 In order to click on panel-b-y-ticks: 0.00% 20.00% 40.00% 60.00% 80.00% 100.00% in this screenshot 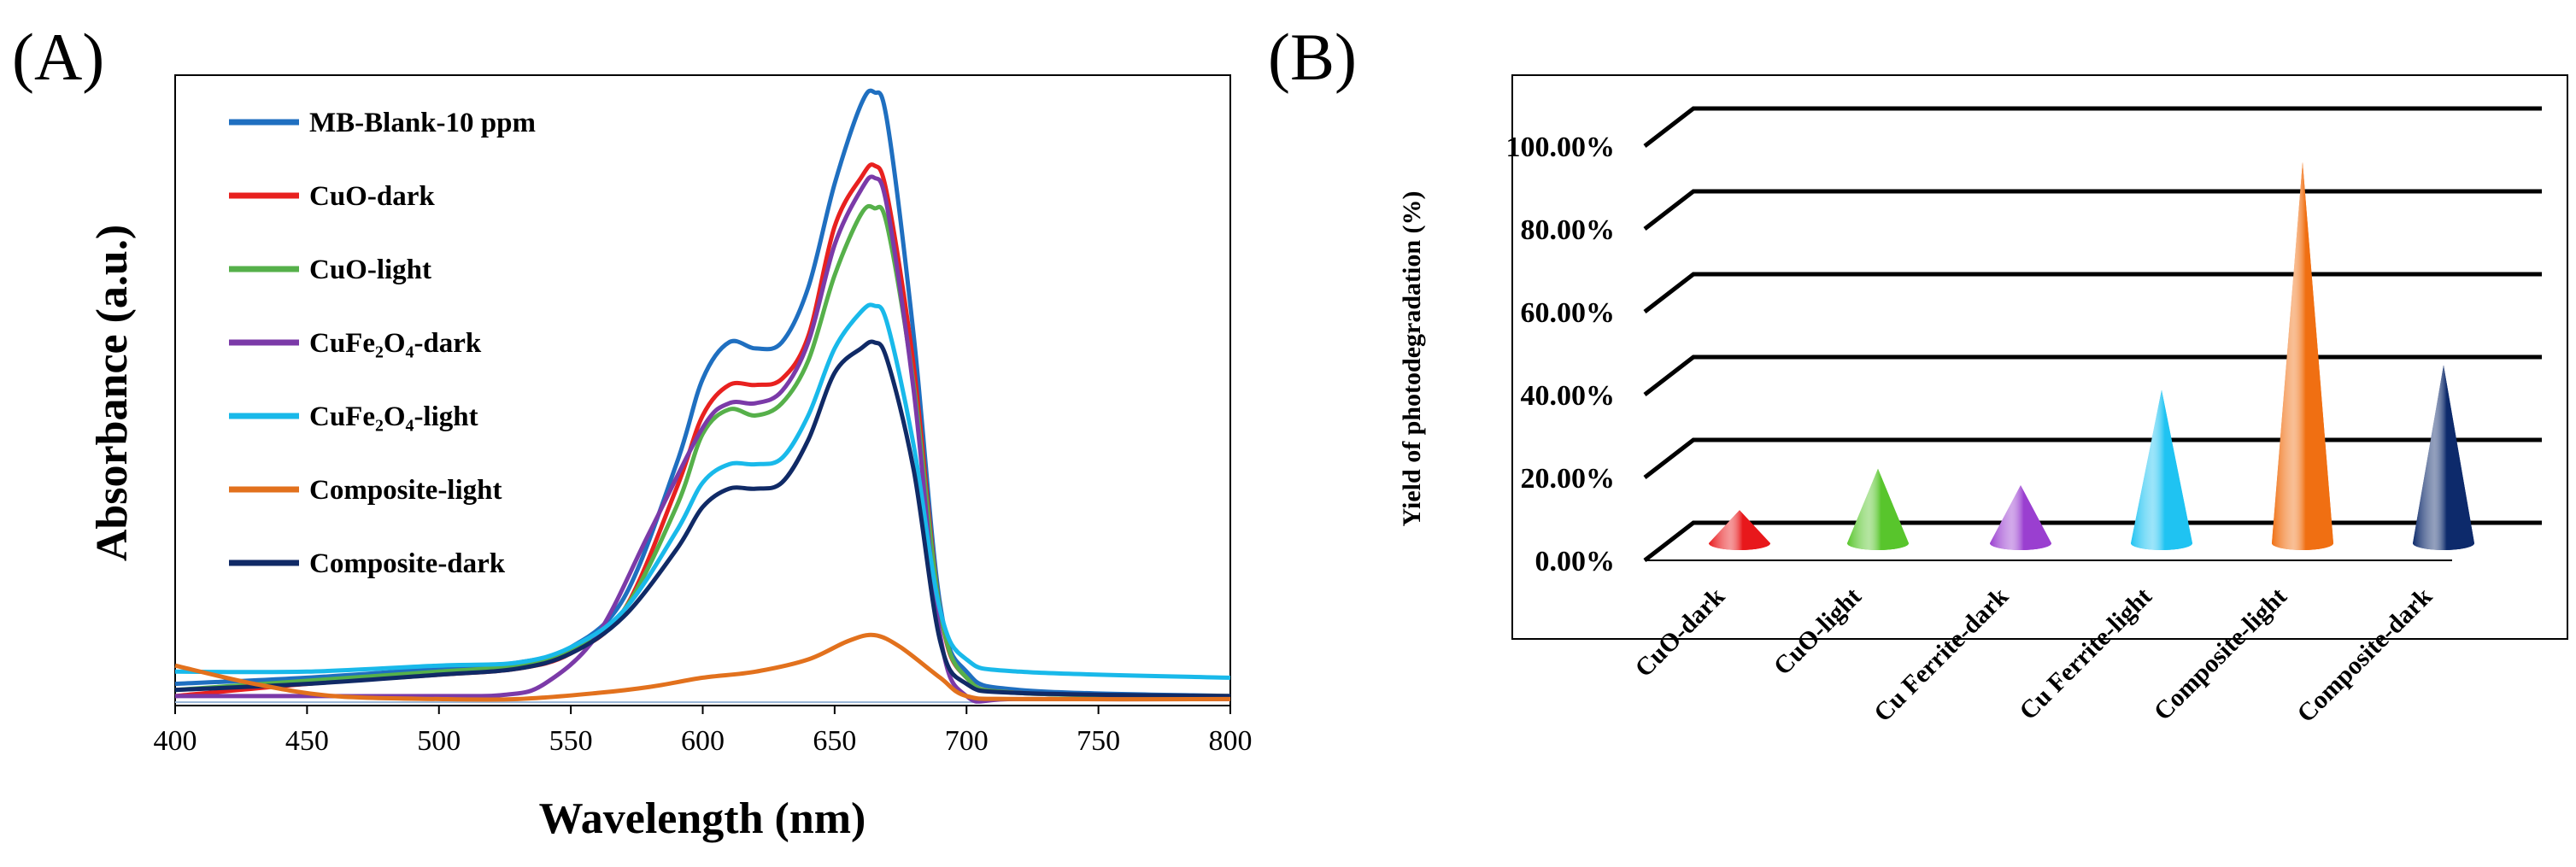, I will do `click(1561, 354)`.